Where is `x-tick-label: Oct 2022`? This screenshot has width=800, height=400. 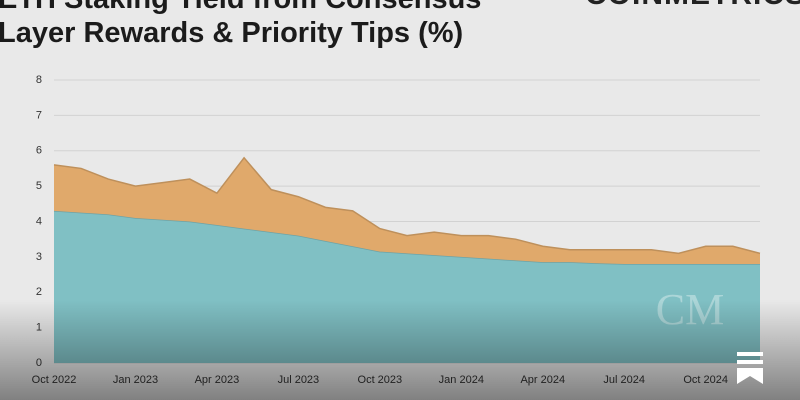
x-tick-label: Oct 2022 is located at coordinates (54, 380).